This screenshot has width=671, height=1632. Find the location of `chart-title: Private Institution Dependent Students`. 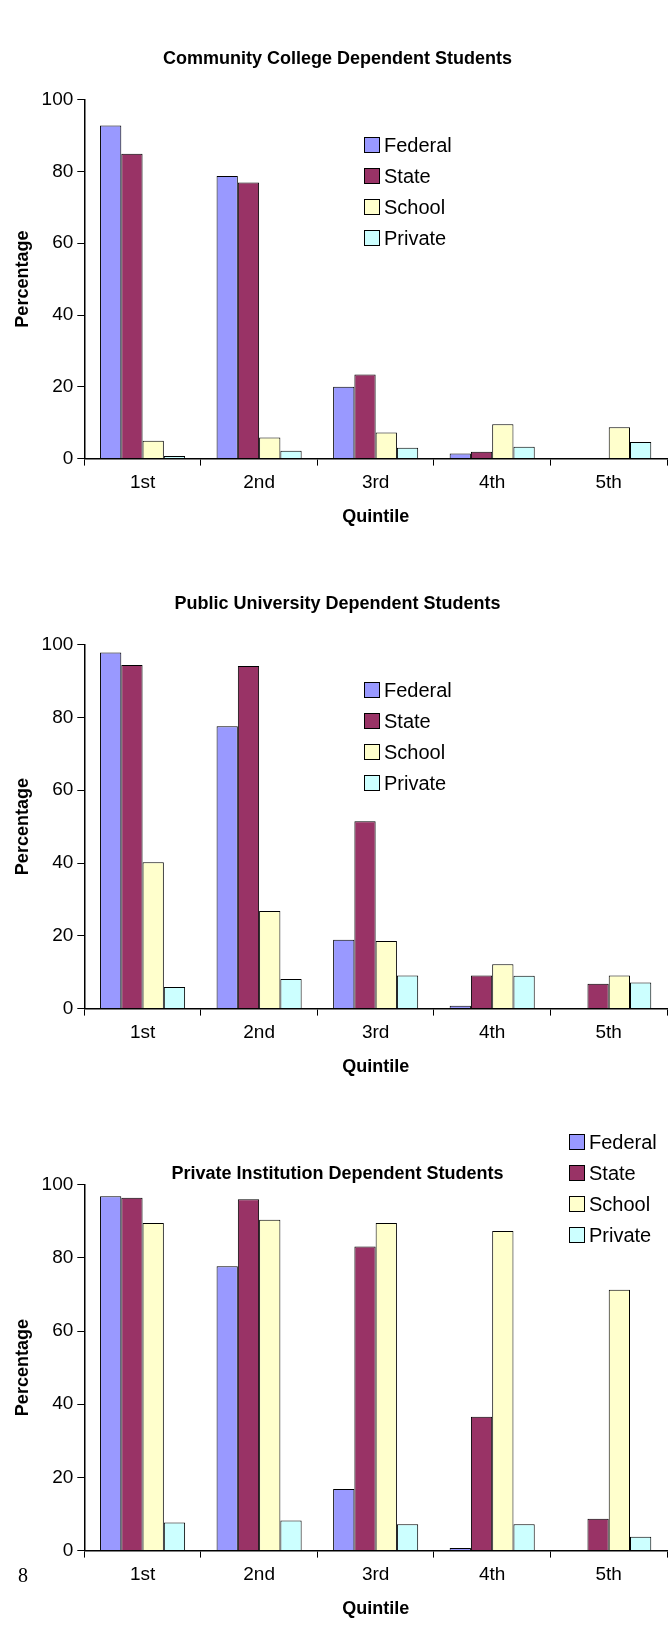

chart-title: Private Institution Dependent Students is located at coordinates (337, 1172).